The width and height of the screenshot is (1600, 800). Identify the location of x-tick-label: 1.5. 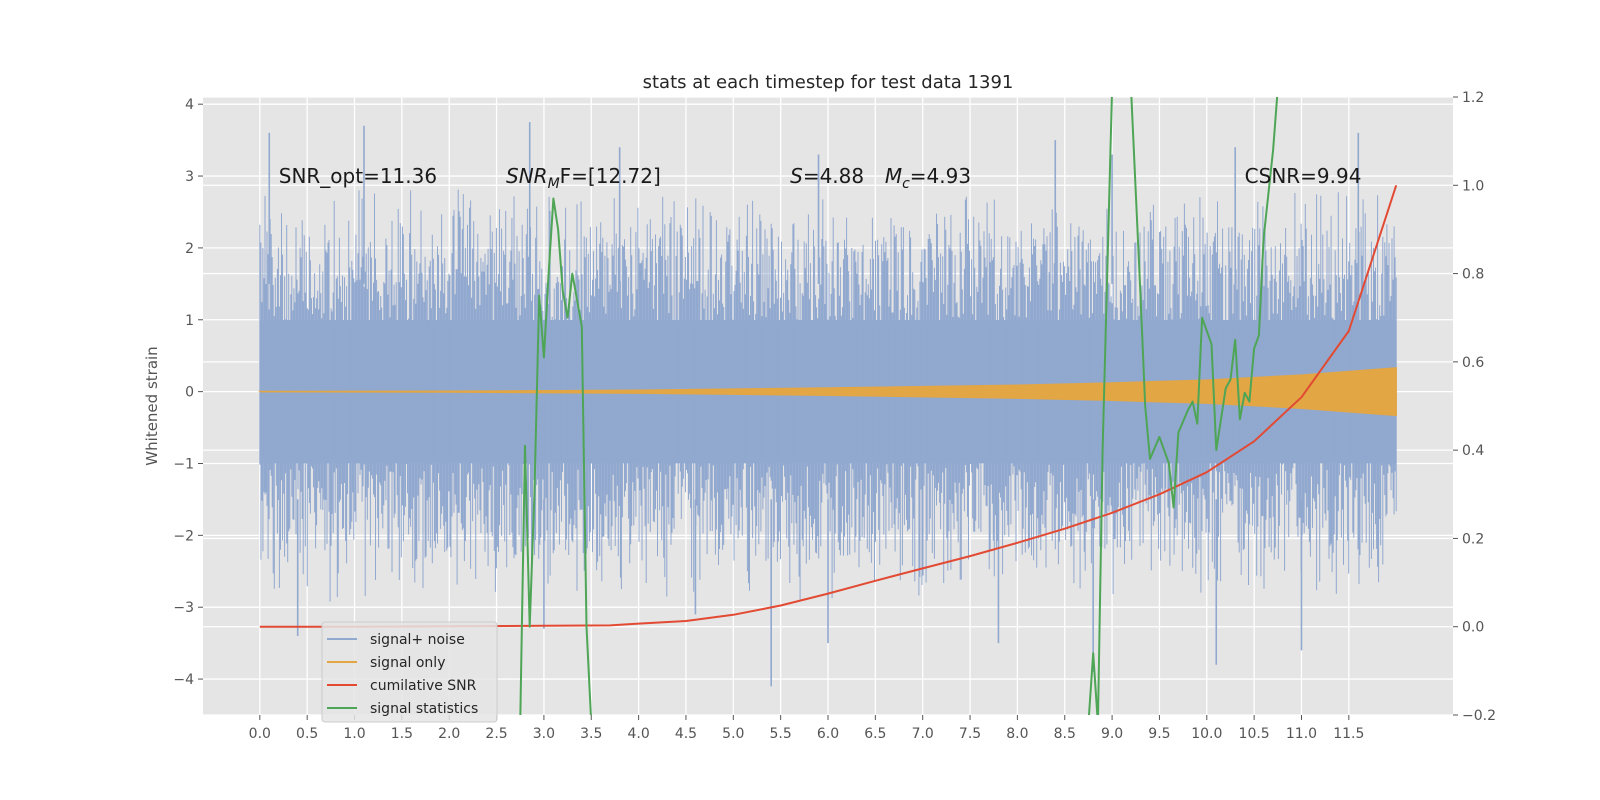
(402, 734).